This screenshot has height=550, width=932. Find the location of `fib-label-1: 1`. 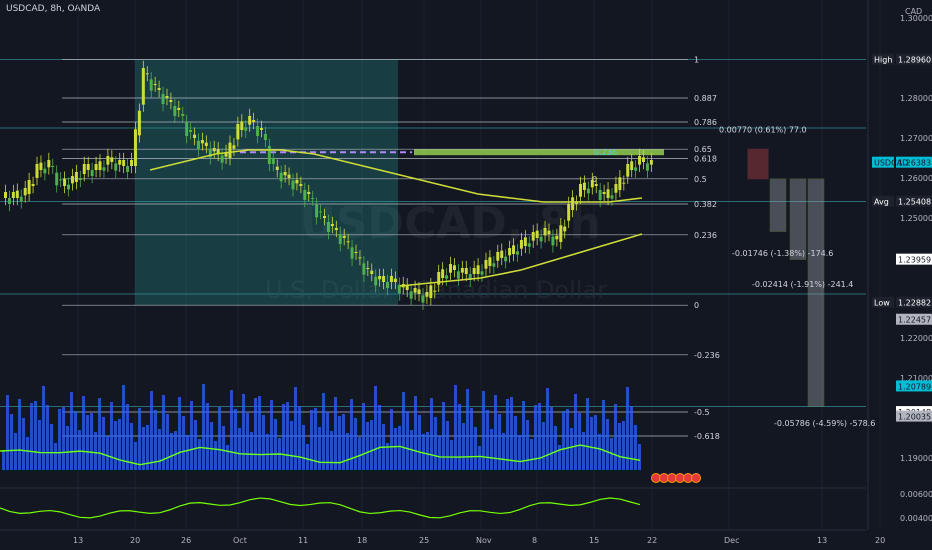

fib-label-1: 1 is located at coordinates (696, 60).